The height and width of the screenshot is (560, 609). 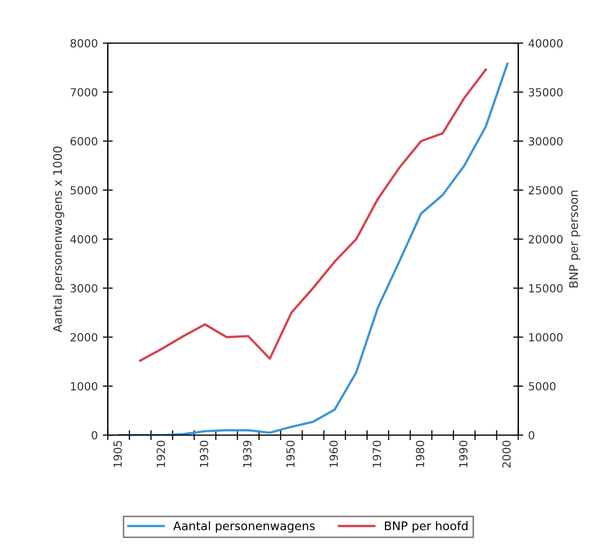 What do you see at coordinates (545, 190) in the screenshot?
I see `y2-tick-label: 25000` at bounding box center [545, 190].